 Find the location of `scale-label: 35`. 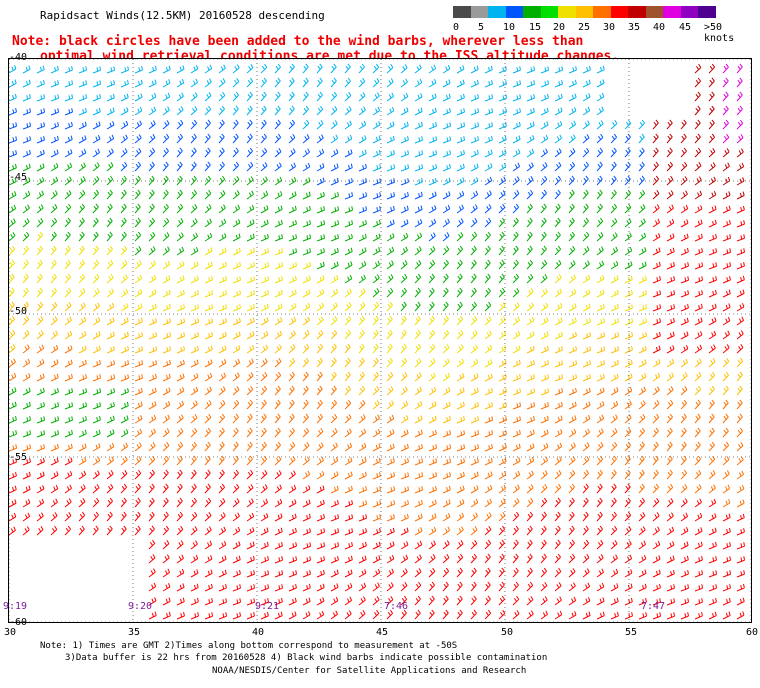

scale-label: 35 is located at coordinates (634, 27).